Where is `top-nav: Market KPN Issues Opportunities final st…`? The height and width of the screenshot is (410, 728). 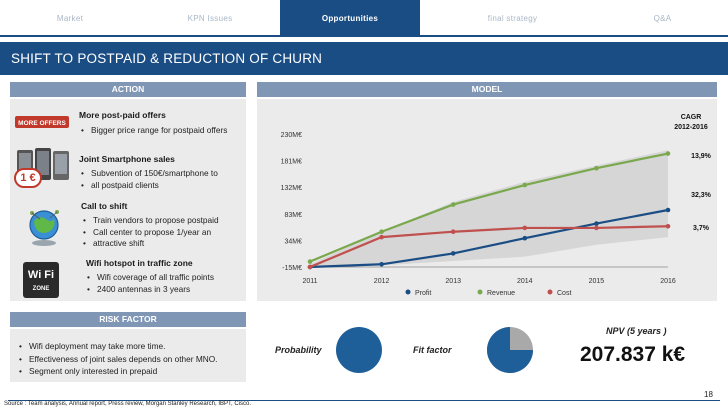
top-nav: Market KPN Issues Opportunities final st… is located at coordinates (364, 18).